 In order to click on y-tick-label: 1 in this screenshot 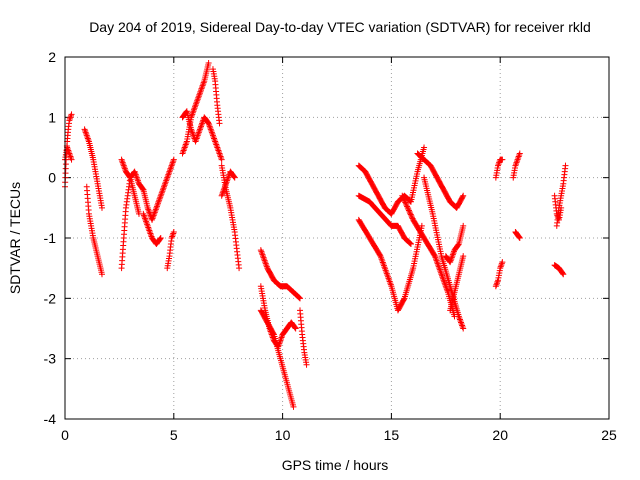, I will do `click(52, 117)`.